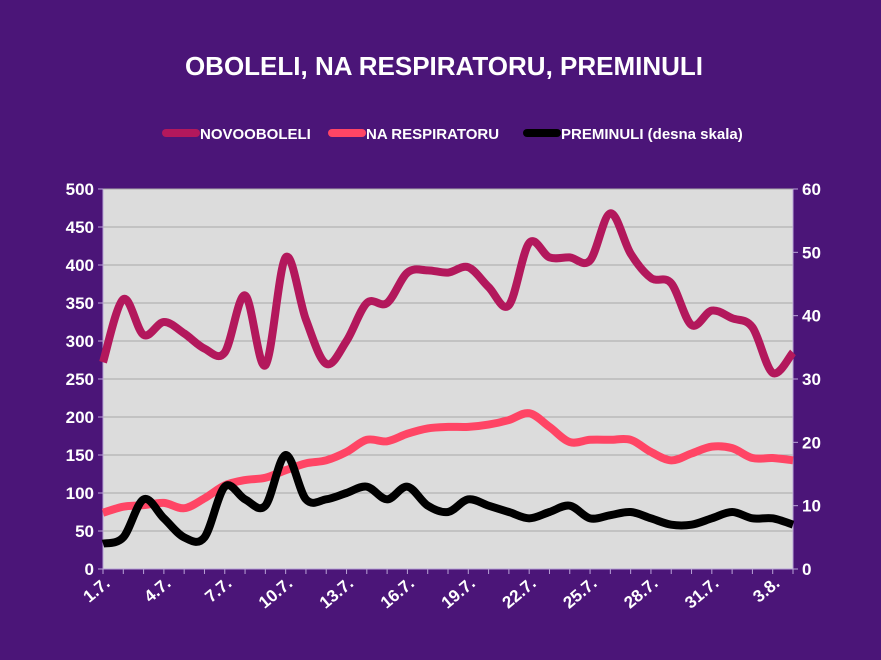  Describe the element at coordinates (80, 455) in the screenshot. I see `left-tick-label: 150` at that location.